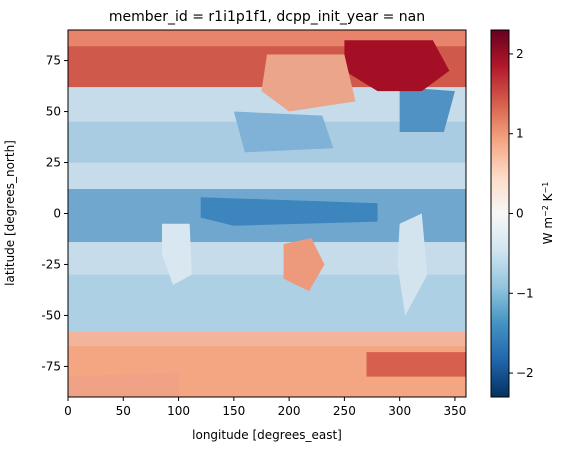  Describe the element at coordinates (57, 214) in the screenshot. I see `y-tick-label: 0` at that location.